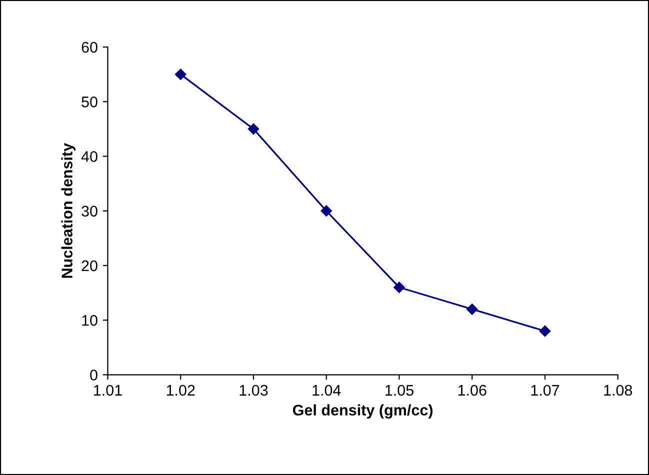 The image size is (649, 475). What do you see at coordinates (90, 266) in the screenshot?
I see `y-tick-label: 20` at bounding box center [90, 266].